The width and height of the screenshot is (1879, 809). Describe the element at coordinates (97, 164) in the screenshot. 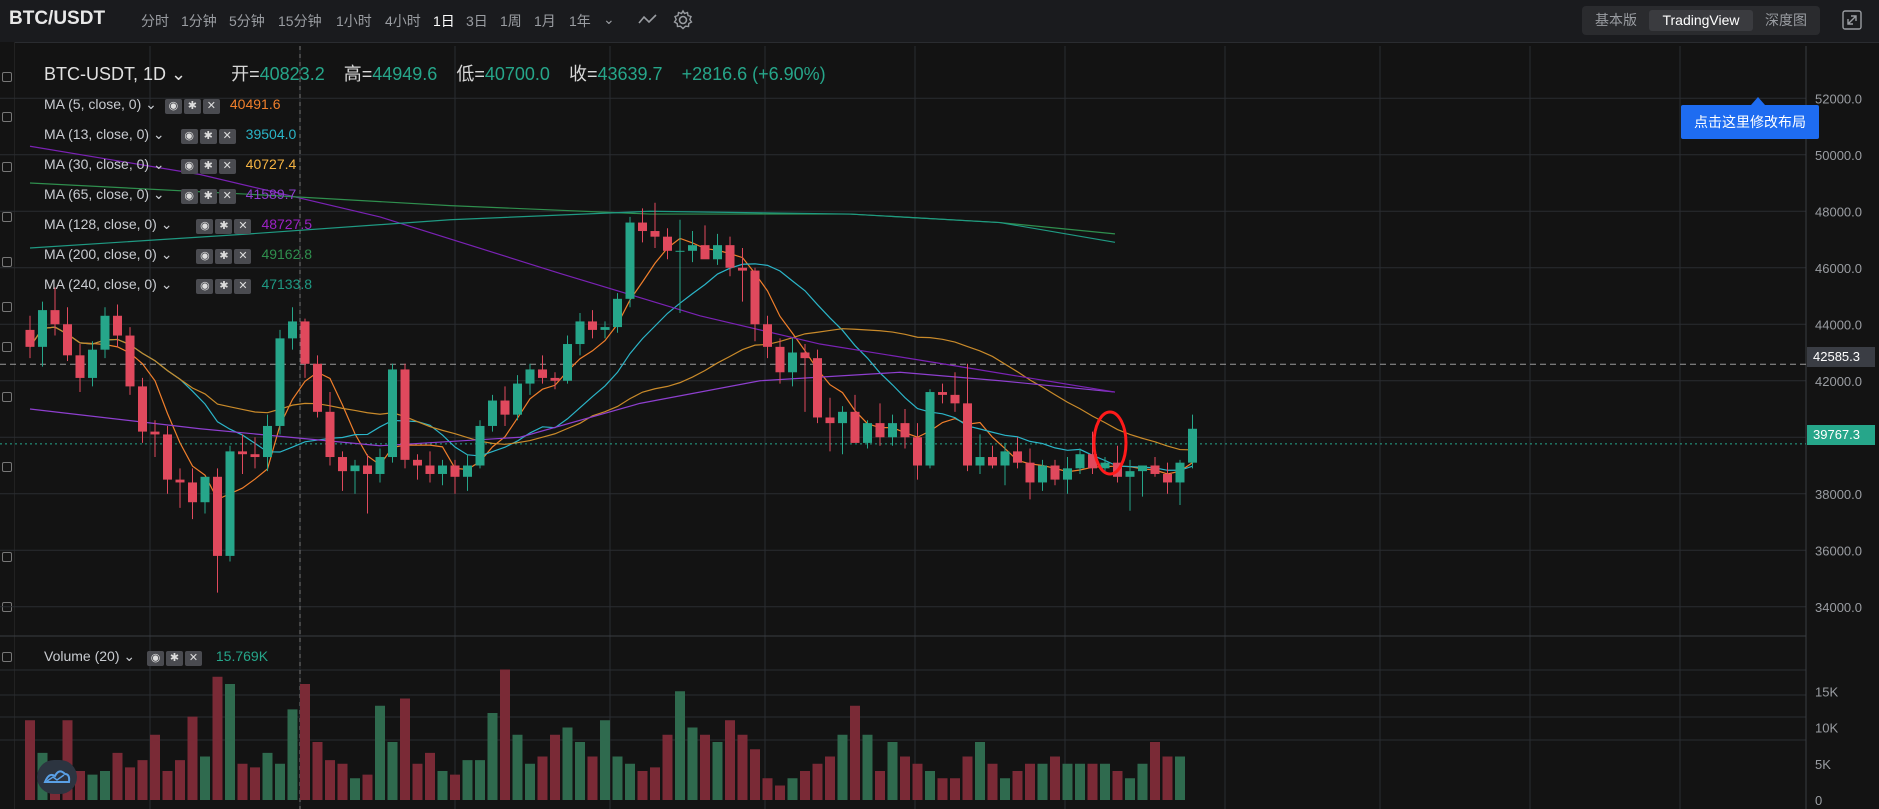

I see `indicator-label: MA (30, close, 0)` at that location.